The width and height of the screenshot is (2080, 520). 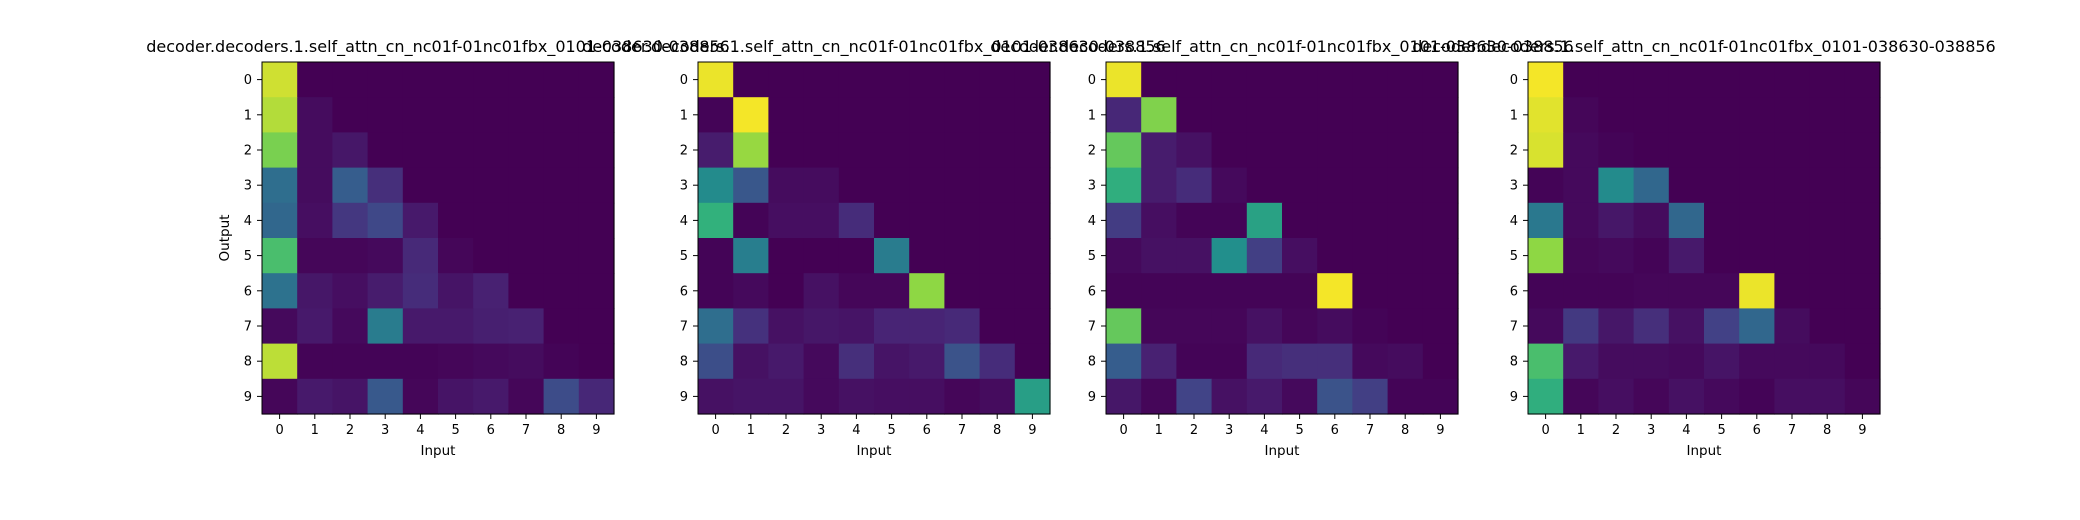 I want to click on axes-frame, so click(x=438, y=238).